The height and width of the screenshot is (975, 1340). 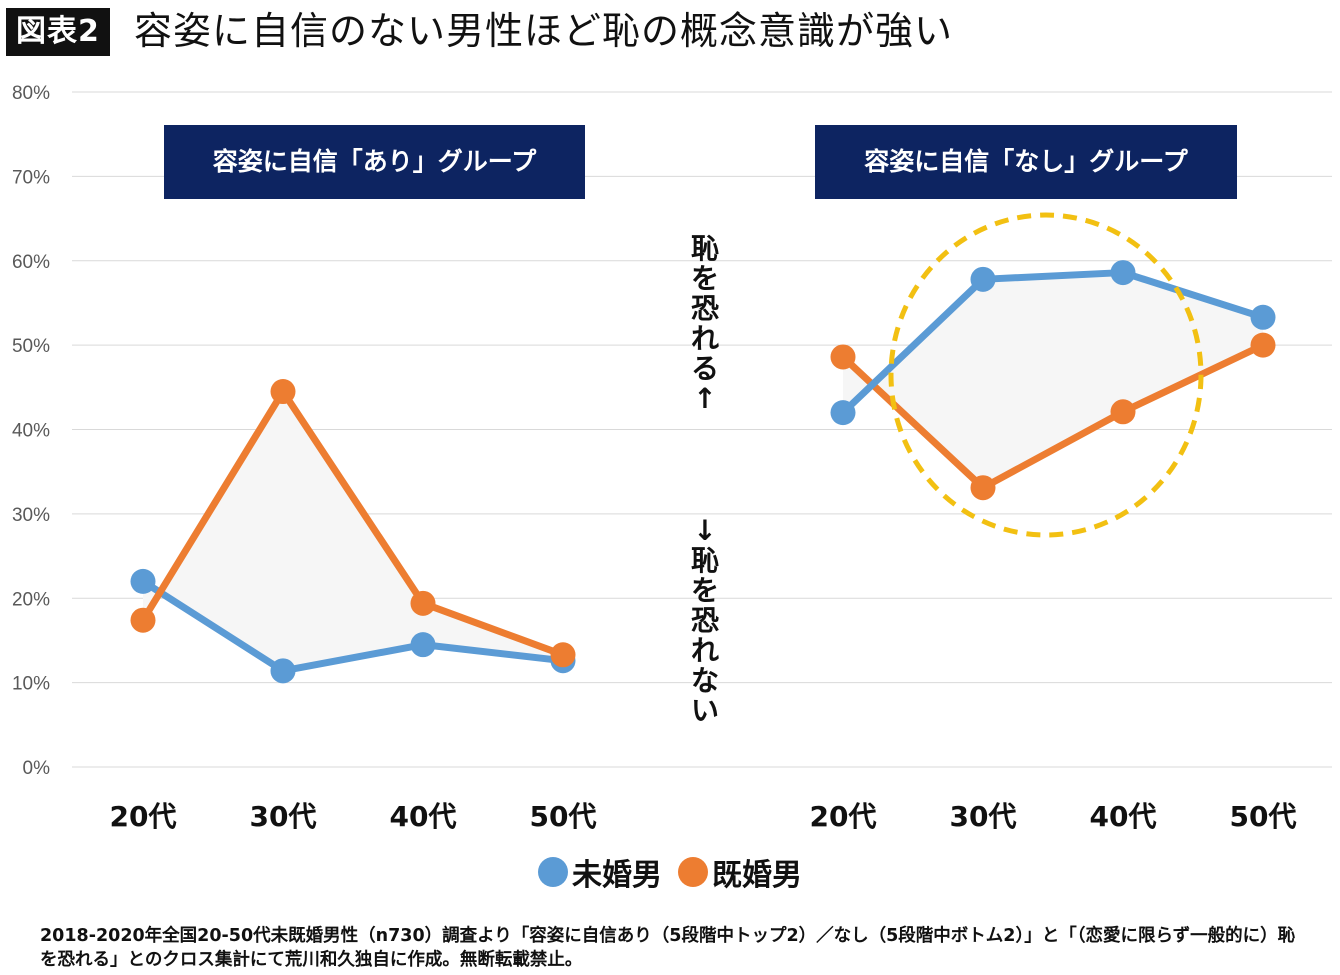 I want to click on y-tick-label: 20%, so click(x=31, y=599).